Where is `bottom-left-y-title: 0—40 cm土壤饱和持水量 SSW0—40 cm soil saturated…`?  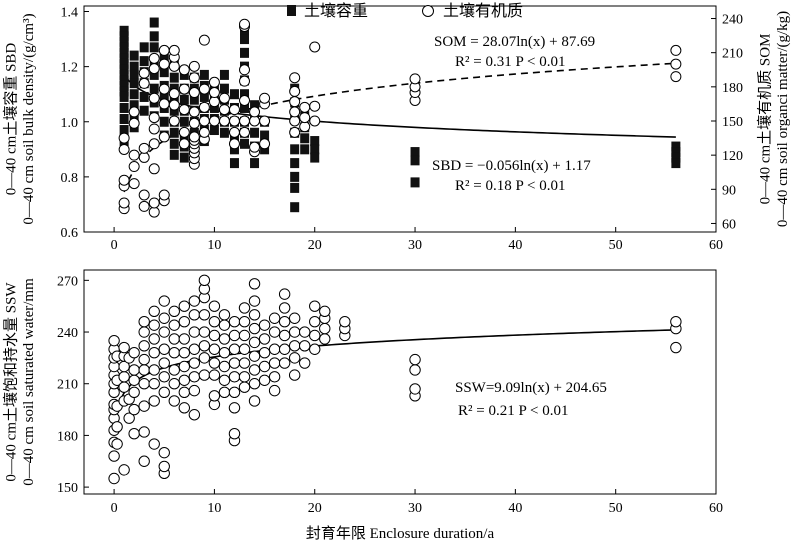 bottom-left-y-title: 0—40 cm土壤饱和持水量 SSW0—40 cm soil saturated… is located at coordinates (19, 382).